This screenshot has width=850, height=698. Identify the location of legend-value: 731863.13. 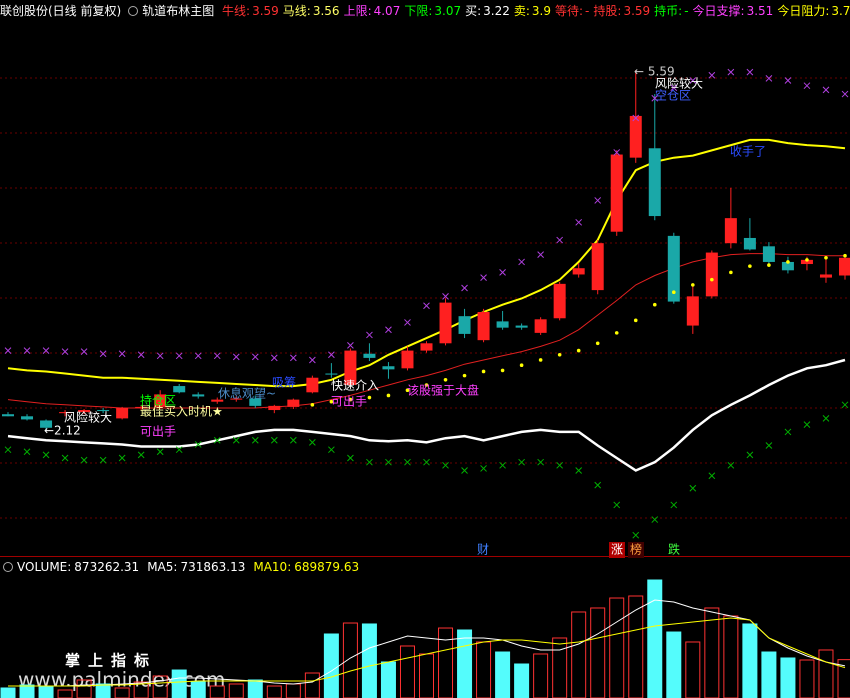
(213, 567).